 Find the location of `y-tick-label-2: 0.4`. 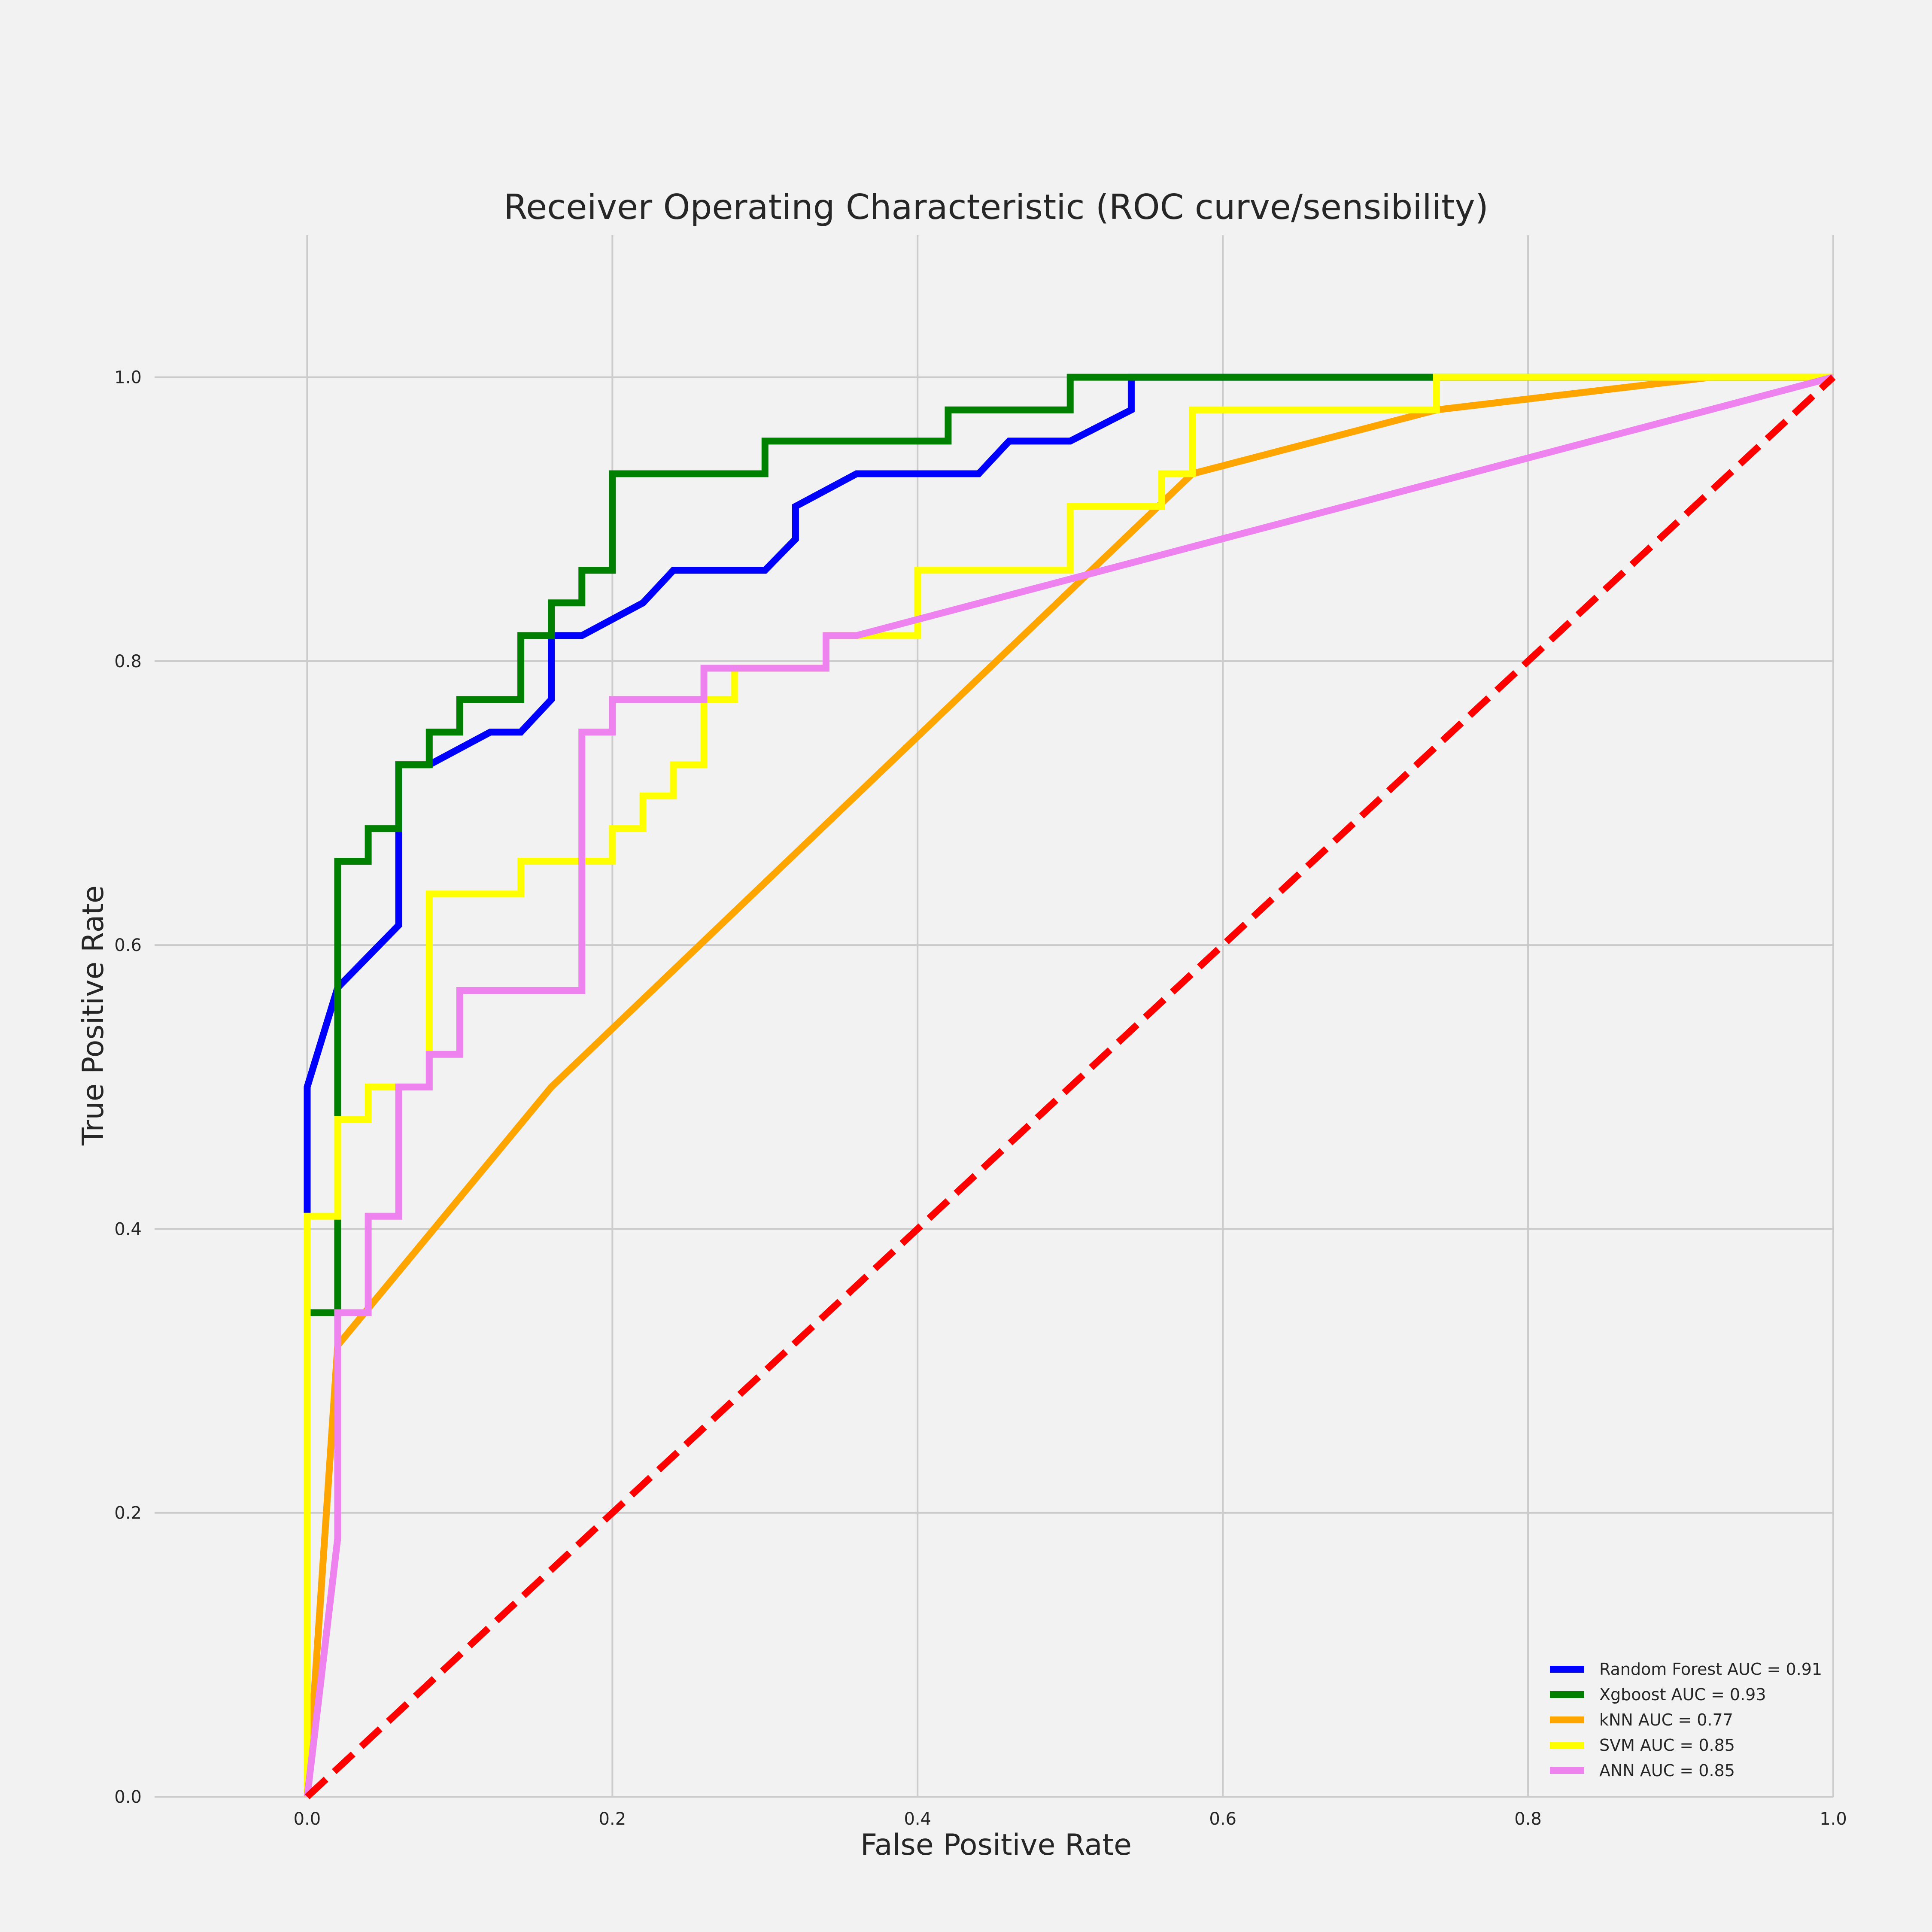

y-tick-label-2: 0.4 is located at coordinates (128, 1229).